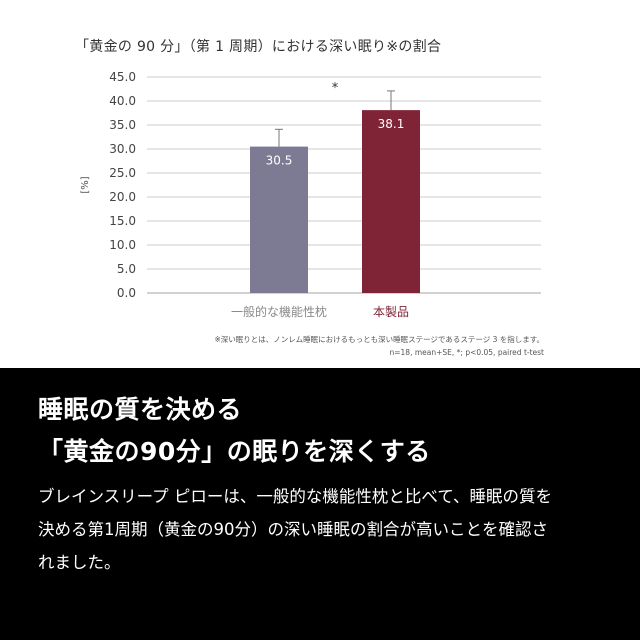 The image size is (640, 640). I want to click on chart-title: 「黄金の 90 分」（第 1 周期）における深い眠り※の割合, so click(258, 47).